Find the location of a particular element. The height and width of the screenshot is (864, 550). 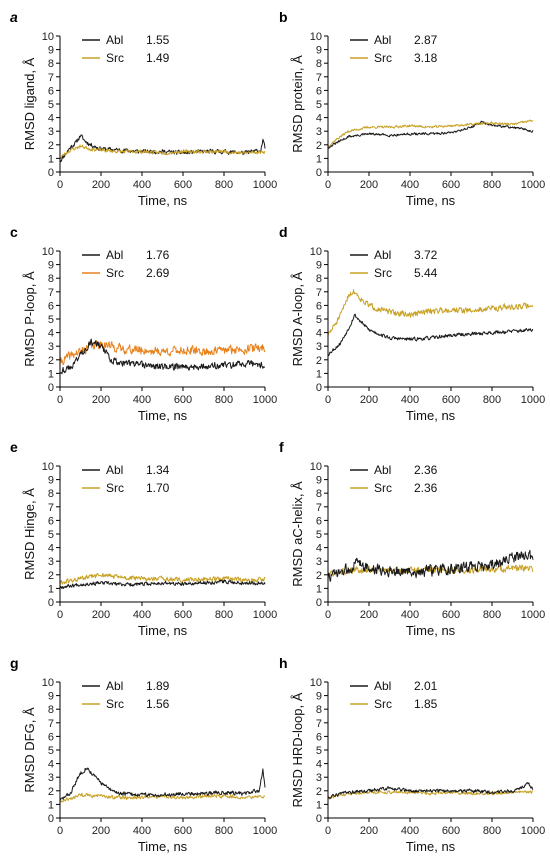

legend-value-abl: 2.36 is located at coordinates (426, 470).